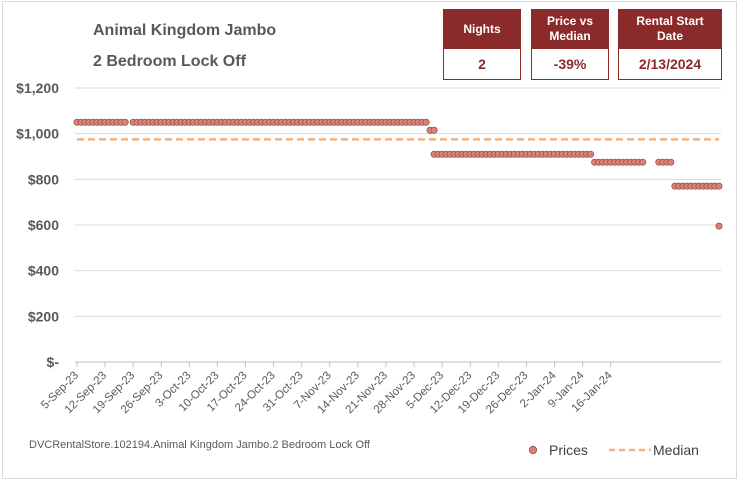 The width and height of the screenshot is (745, 484). Describe the element at coordinates (43, 271) in the screenshot. I see `y-tick-label: $400` at that location.